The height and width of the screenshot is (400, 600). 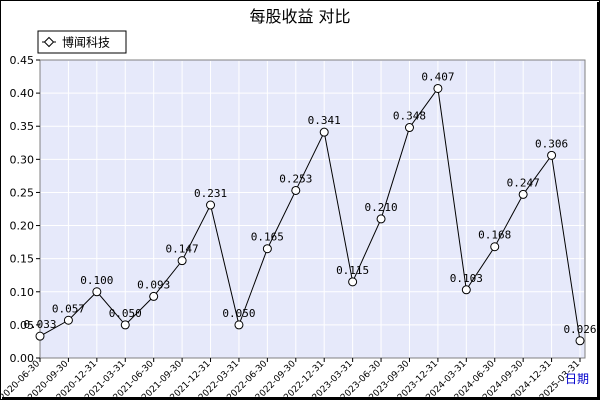 I want to click on y-axis: 0.00 0.05 0.10 0.15 0.20 0.25 0.30 0.35 0.40 0.45, so click(x=25, y=209).